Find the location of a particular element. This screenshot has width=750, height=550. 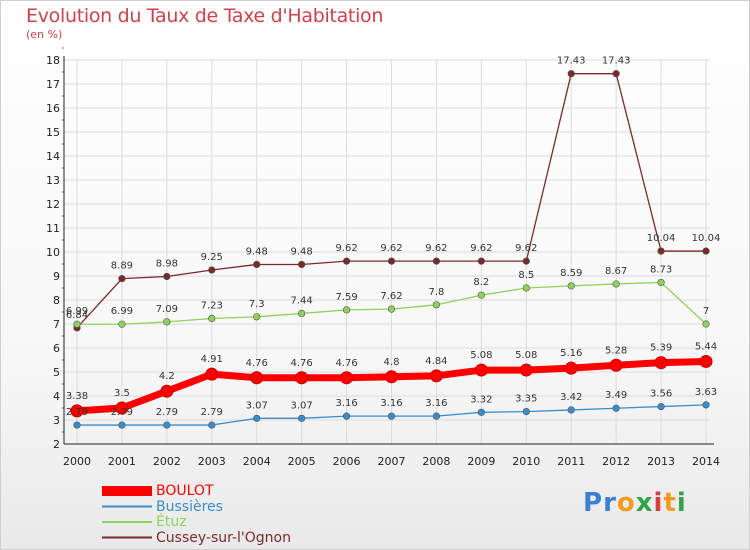

x-tick-label: 2014 is located at coordinates (706, 461).